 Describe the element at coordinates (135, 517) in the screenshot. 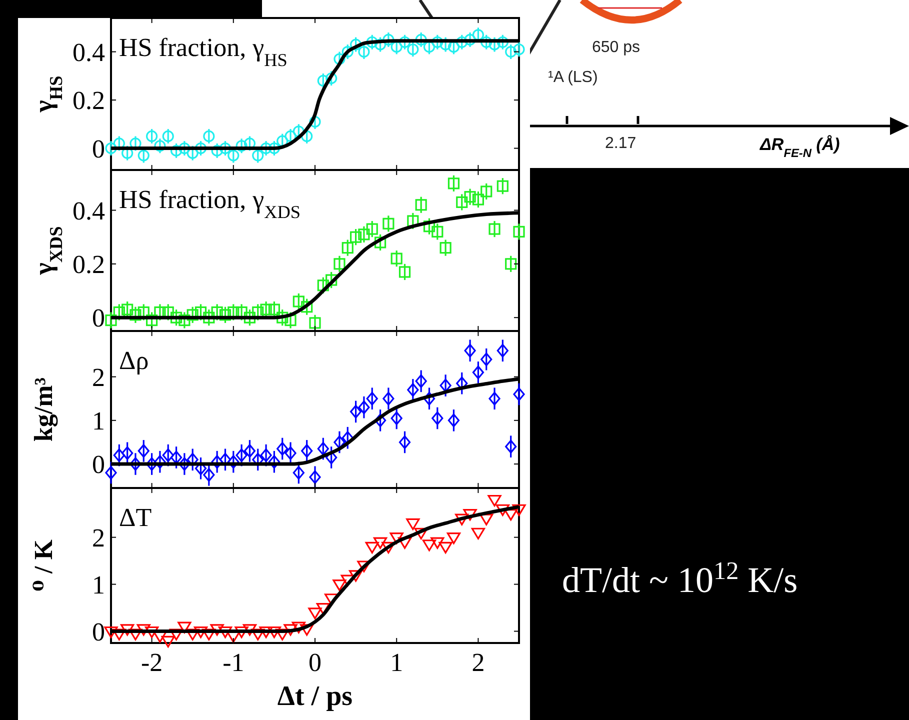

I see `text: ΔT` at that location.